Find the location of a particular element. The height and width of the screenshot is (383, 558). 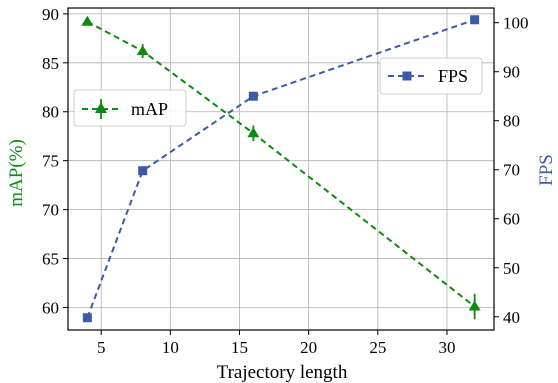

legend-fps-label: FPS is located at coordinates (453, 76).